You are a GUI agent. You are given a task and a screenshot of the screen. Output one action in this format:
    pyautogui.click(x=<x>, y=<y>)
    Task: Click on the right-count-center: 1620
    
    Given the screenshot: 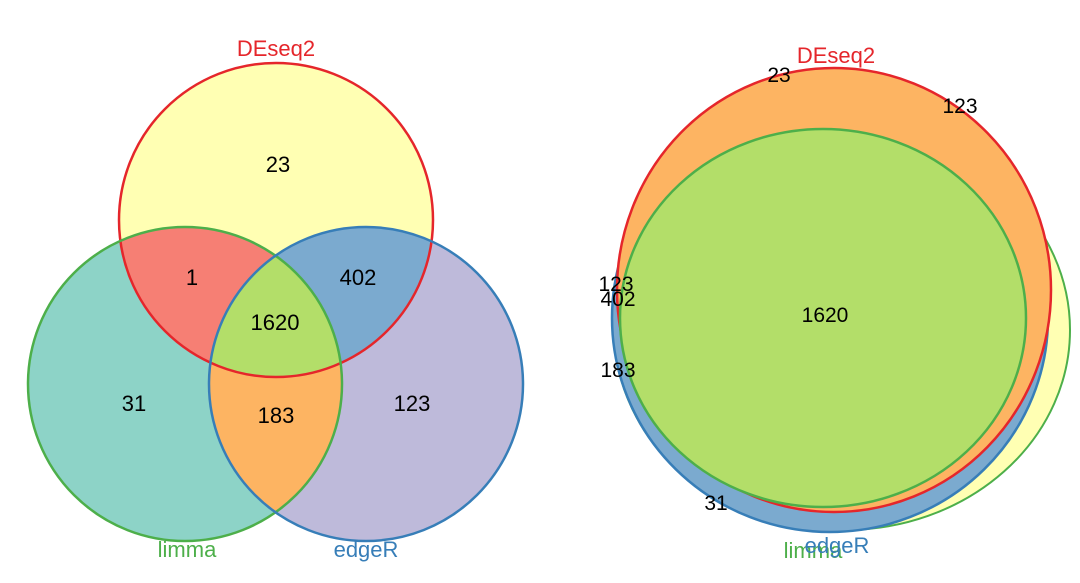 What is the action you would take?
    pyautogui.click(x=825, y=315)
    